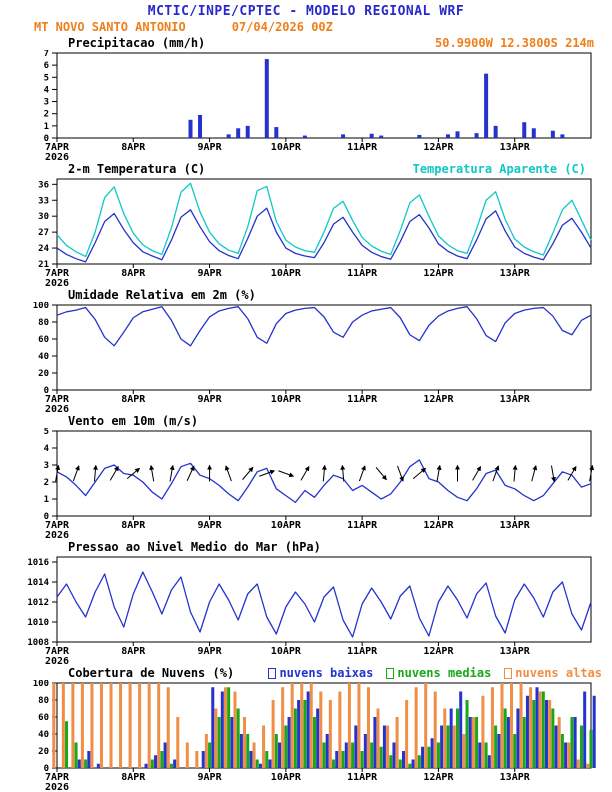  I want to click on page-title: MCTIC/INPE/CPTEC - MODELO REGIONAL WRF, so click(306, 11).